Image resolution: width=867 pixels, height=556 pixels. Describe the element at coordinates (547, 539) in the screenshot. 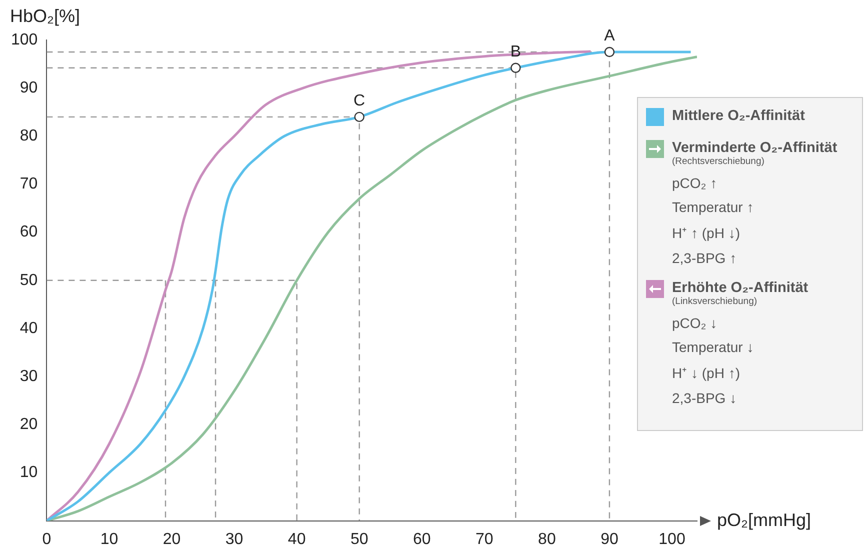

I see `x-tick-label: 80` at that location.